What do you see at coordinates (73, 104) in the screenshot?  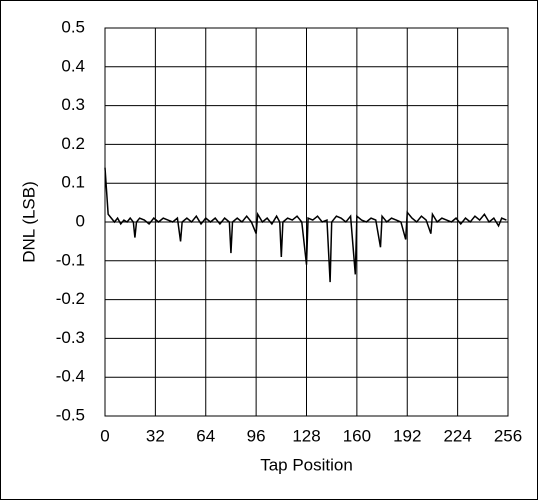 I see `y-tick-label: 0.3` at bounding box center [73, 104].